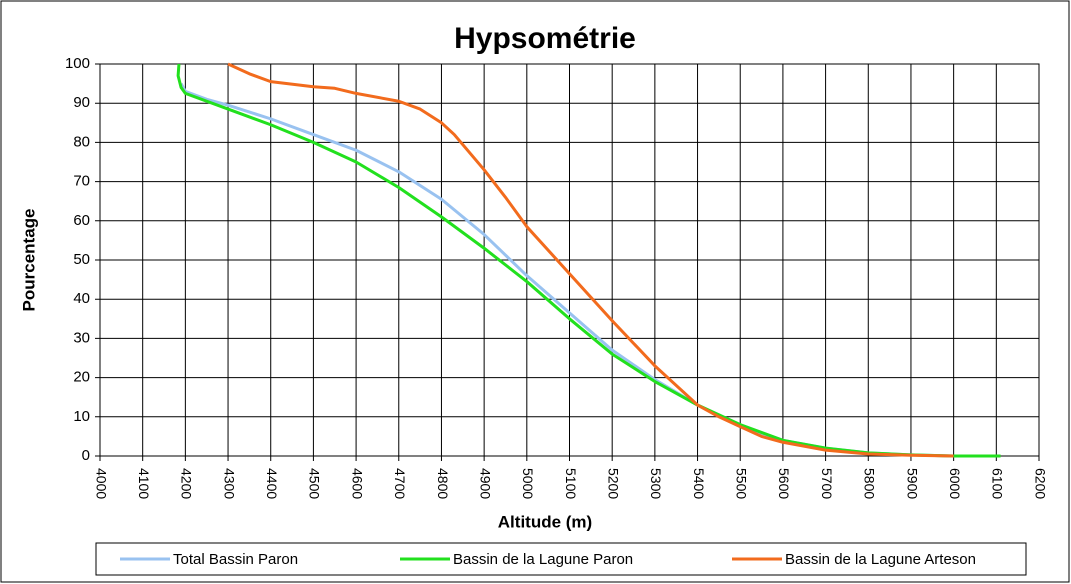 The width and height of the screenshot is (1071, 584). Describe the element at coordinates (81, 337) in the screenshot. I see `y-tick-label: 30` at that location.